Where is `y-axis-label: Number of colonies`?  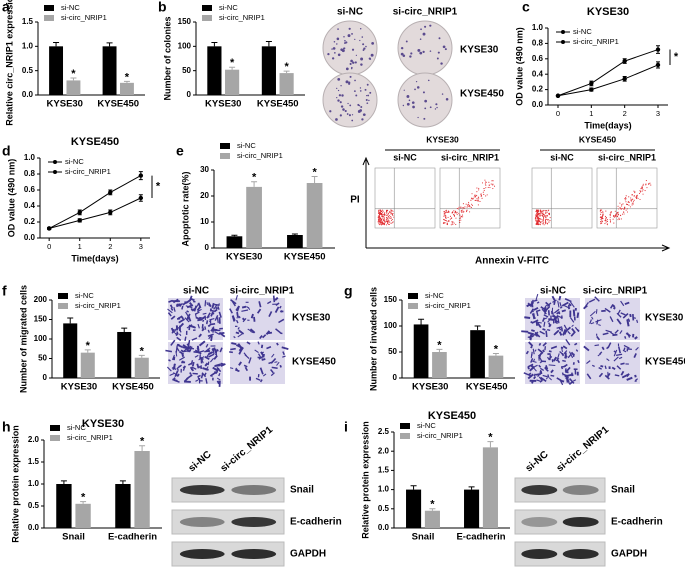 y-axis-label: Number of colonies is located at coordinates (167, 58).